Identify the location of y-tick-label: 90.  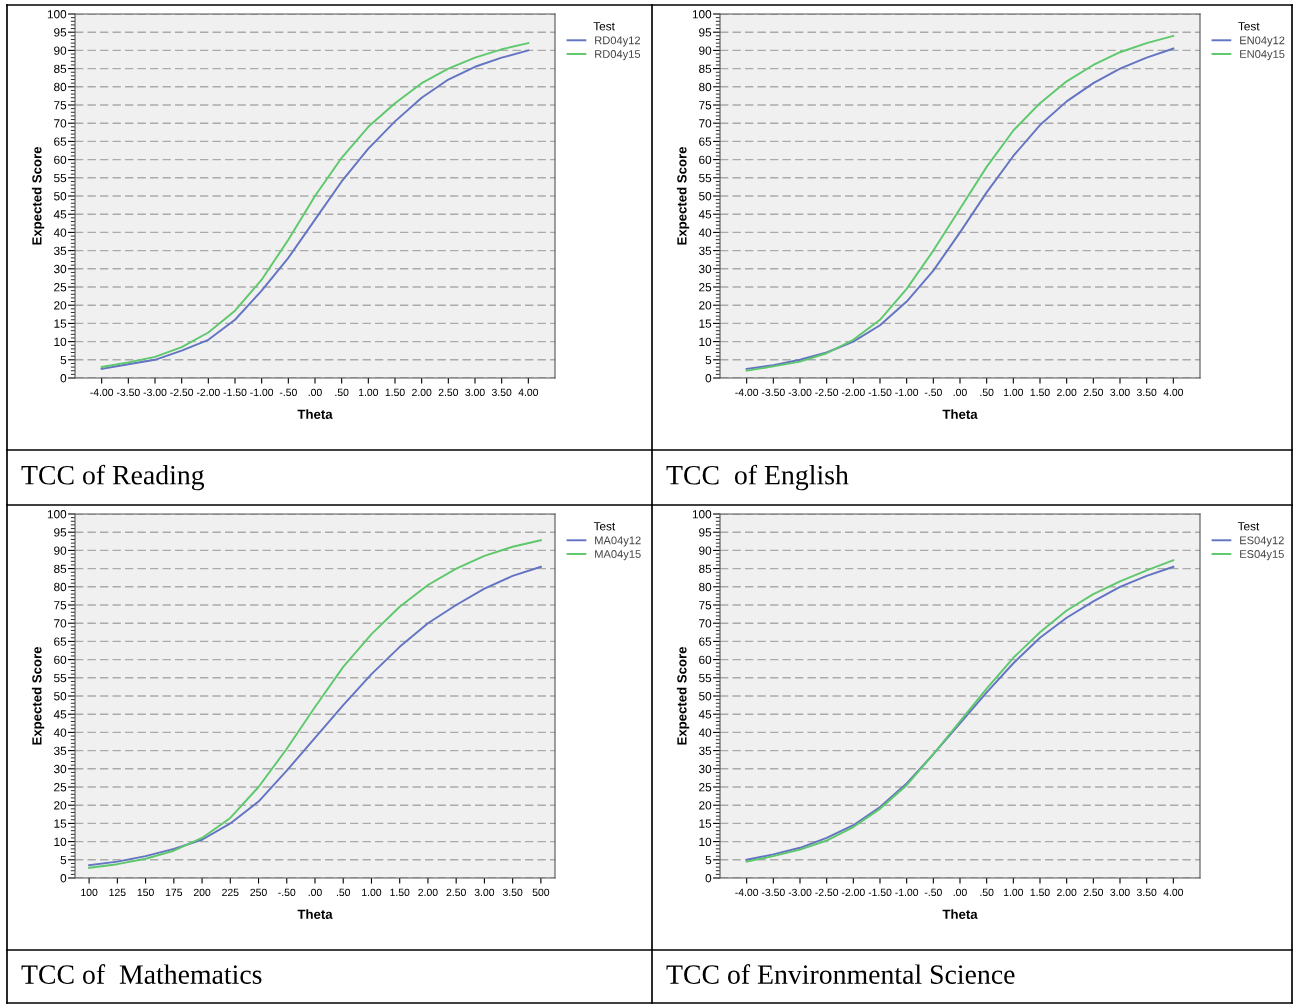
(705, 550).